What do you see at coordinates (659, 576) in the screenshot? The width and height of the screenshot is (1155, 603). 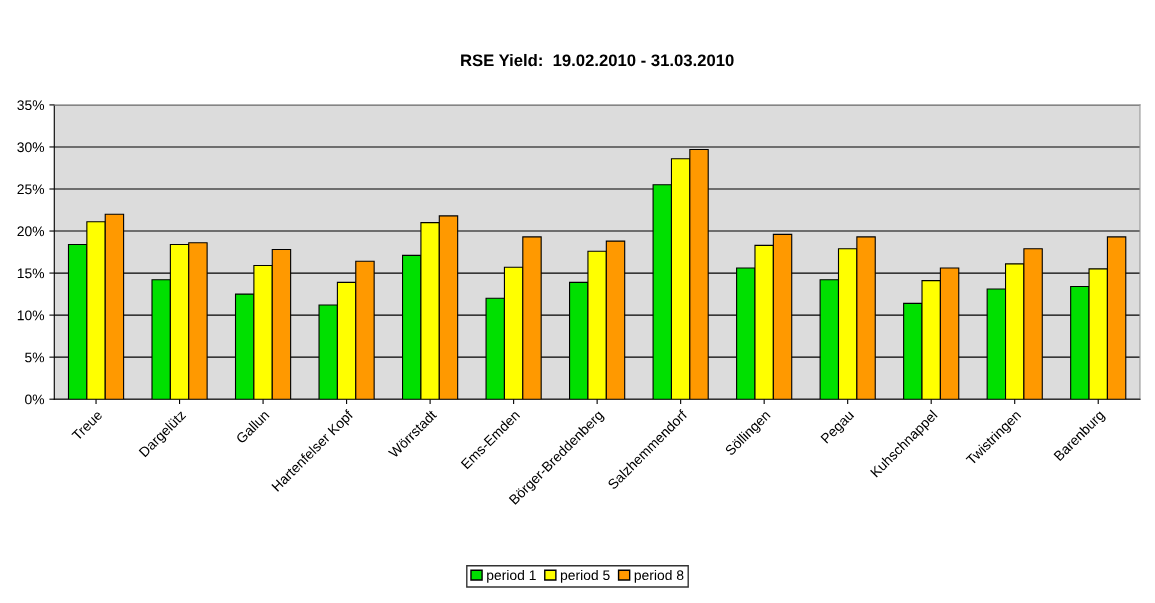 I see `legend-label: period 8` at bounding box center [659, 576].